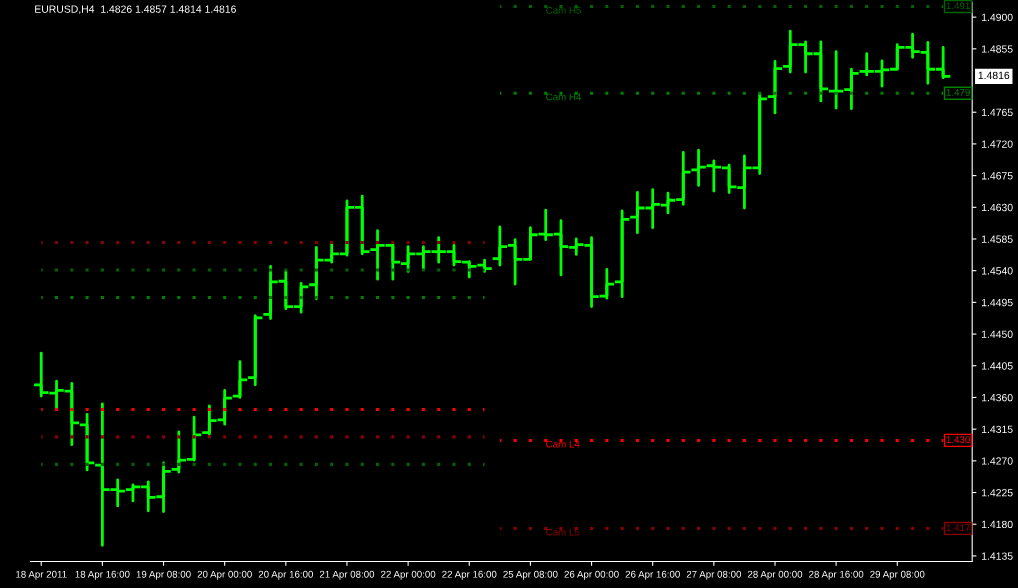 The width and height of the screenshot is (1018, 588). I want to click on y-tick-label: 1.4675, so click(997, 176).